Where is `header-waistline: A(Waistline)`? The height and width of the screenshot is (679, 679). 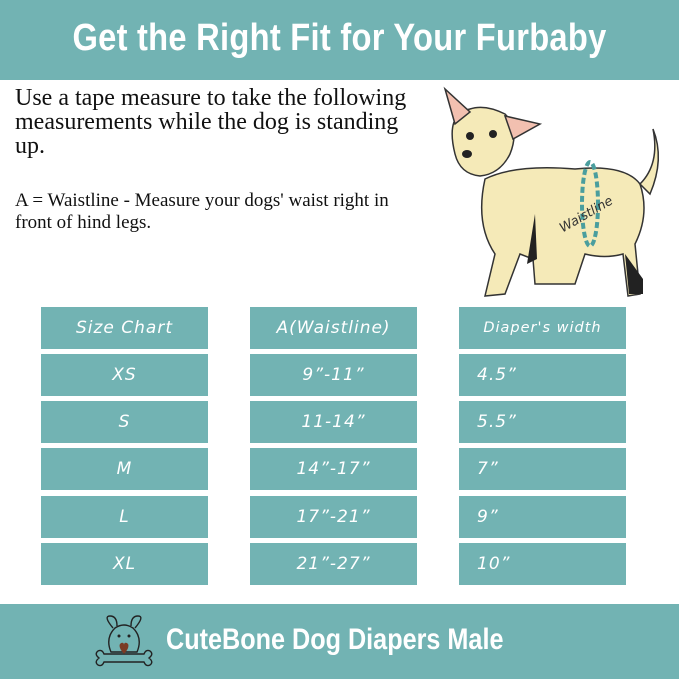
header-waistline: A(Waistline) is located at coordinates (333, 328).